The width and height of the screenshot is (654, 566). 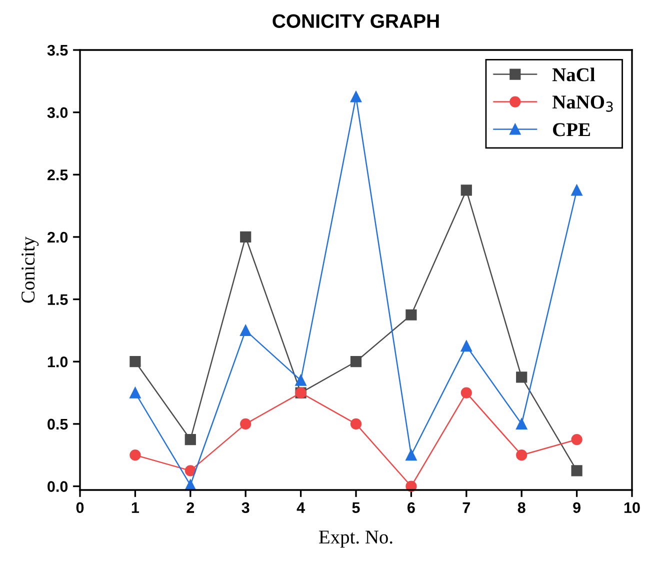 I want to click on x-tick-label: 6, so click(x=411, y=508).